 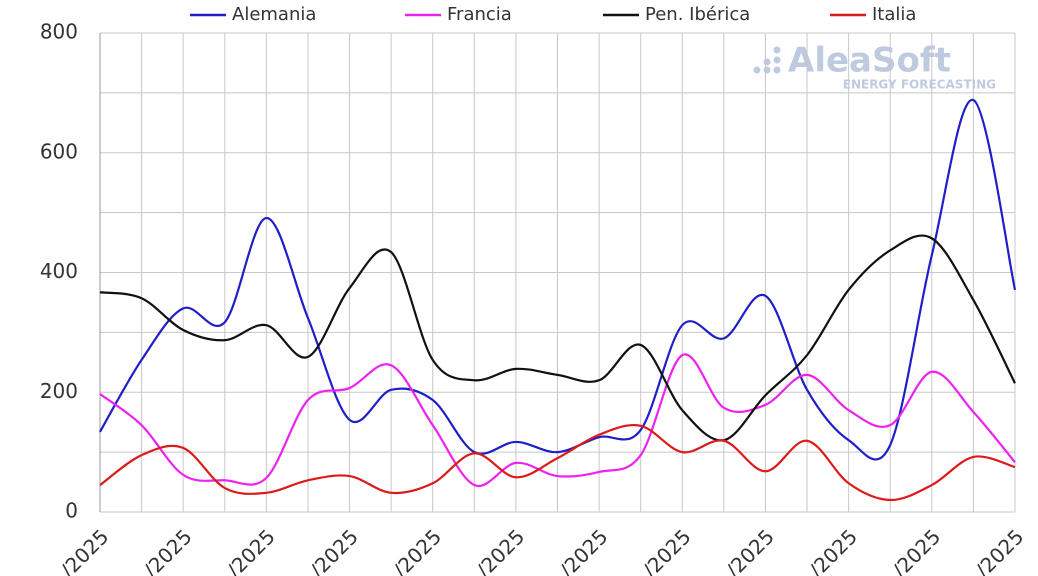 I want to click on watermark-title: AleaSoft, so click(x=869, y=61).